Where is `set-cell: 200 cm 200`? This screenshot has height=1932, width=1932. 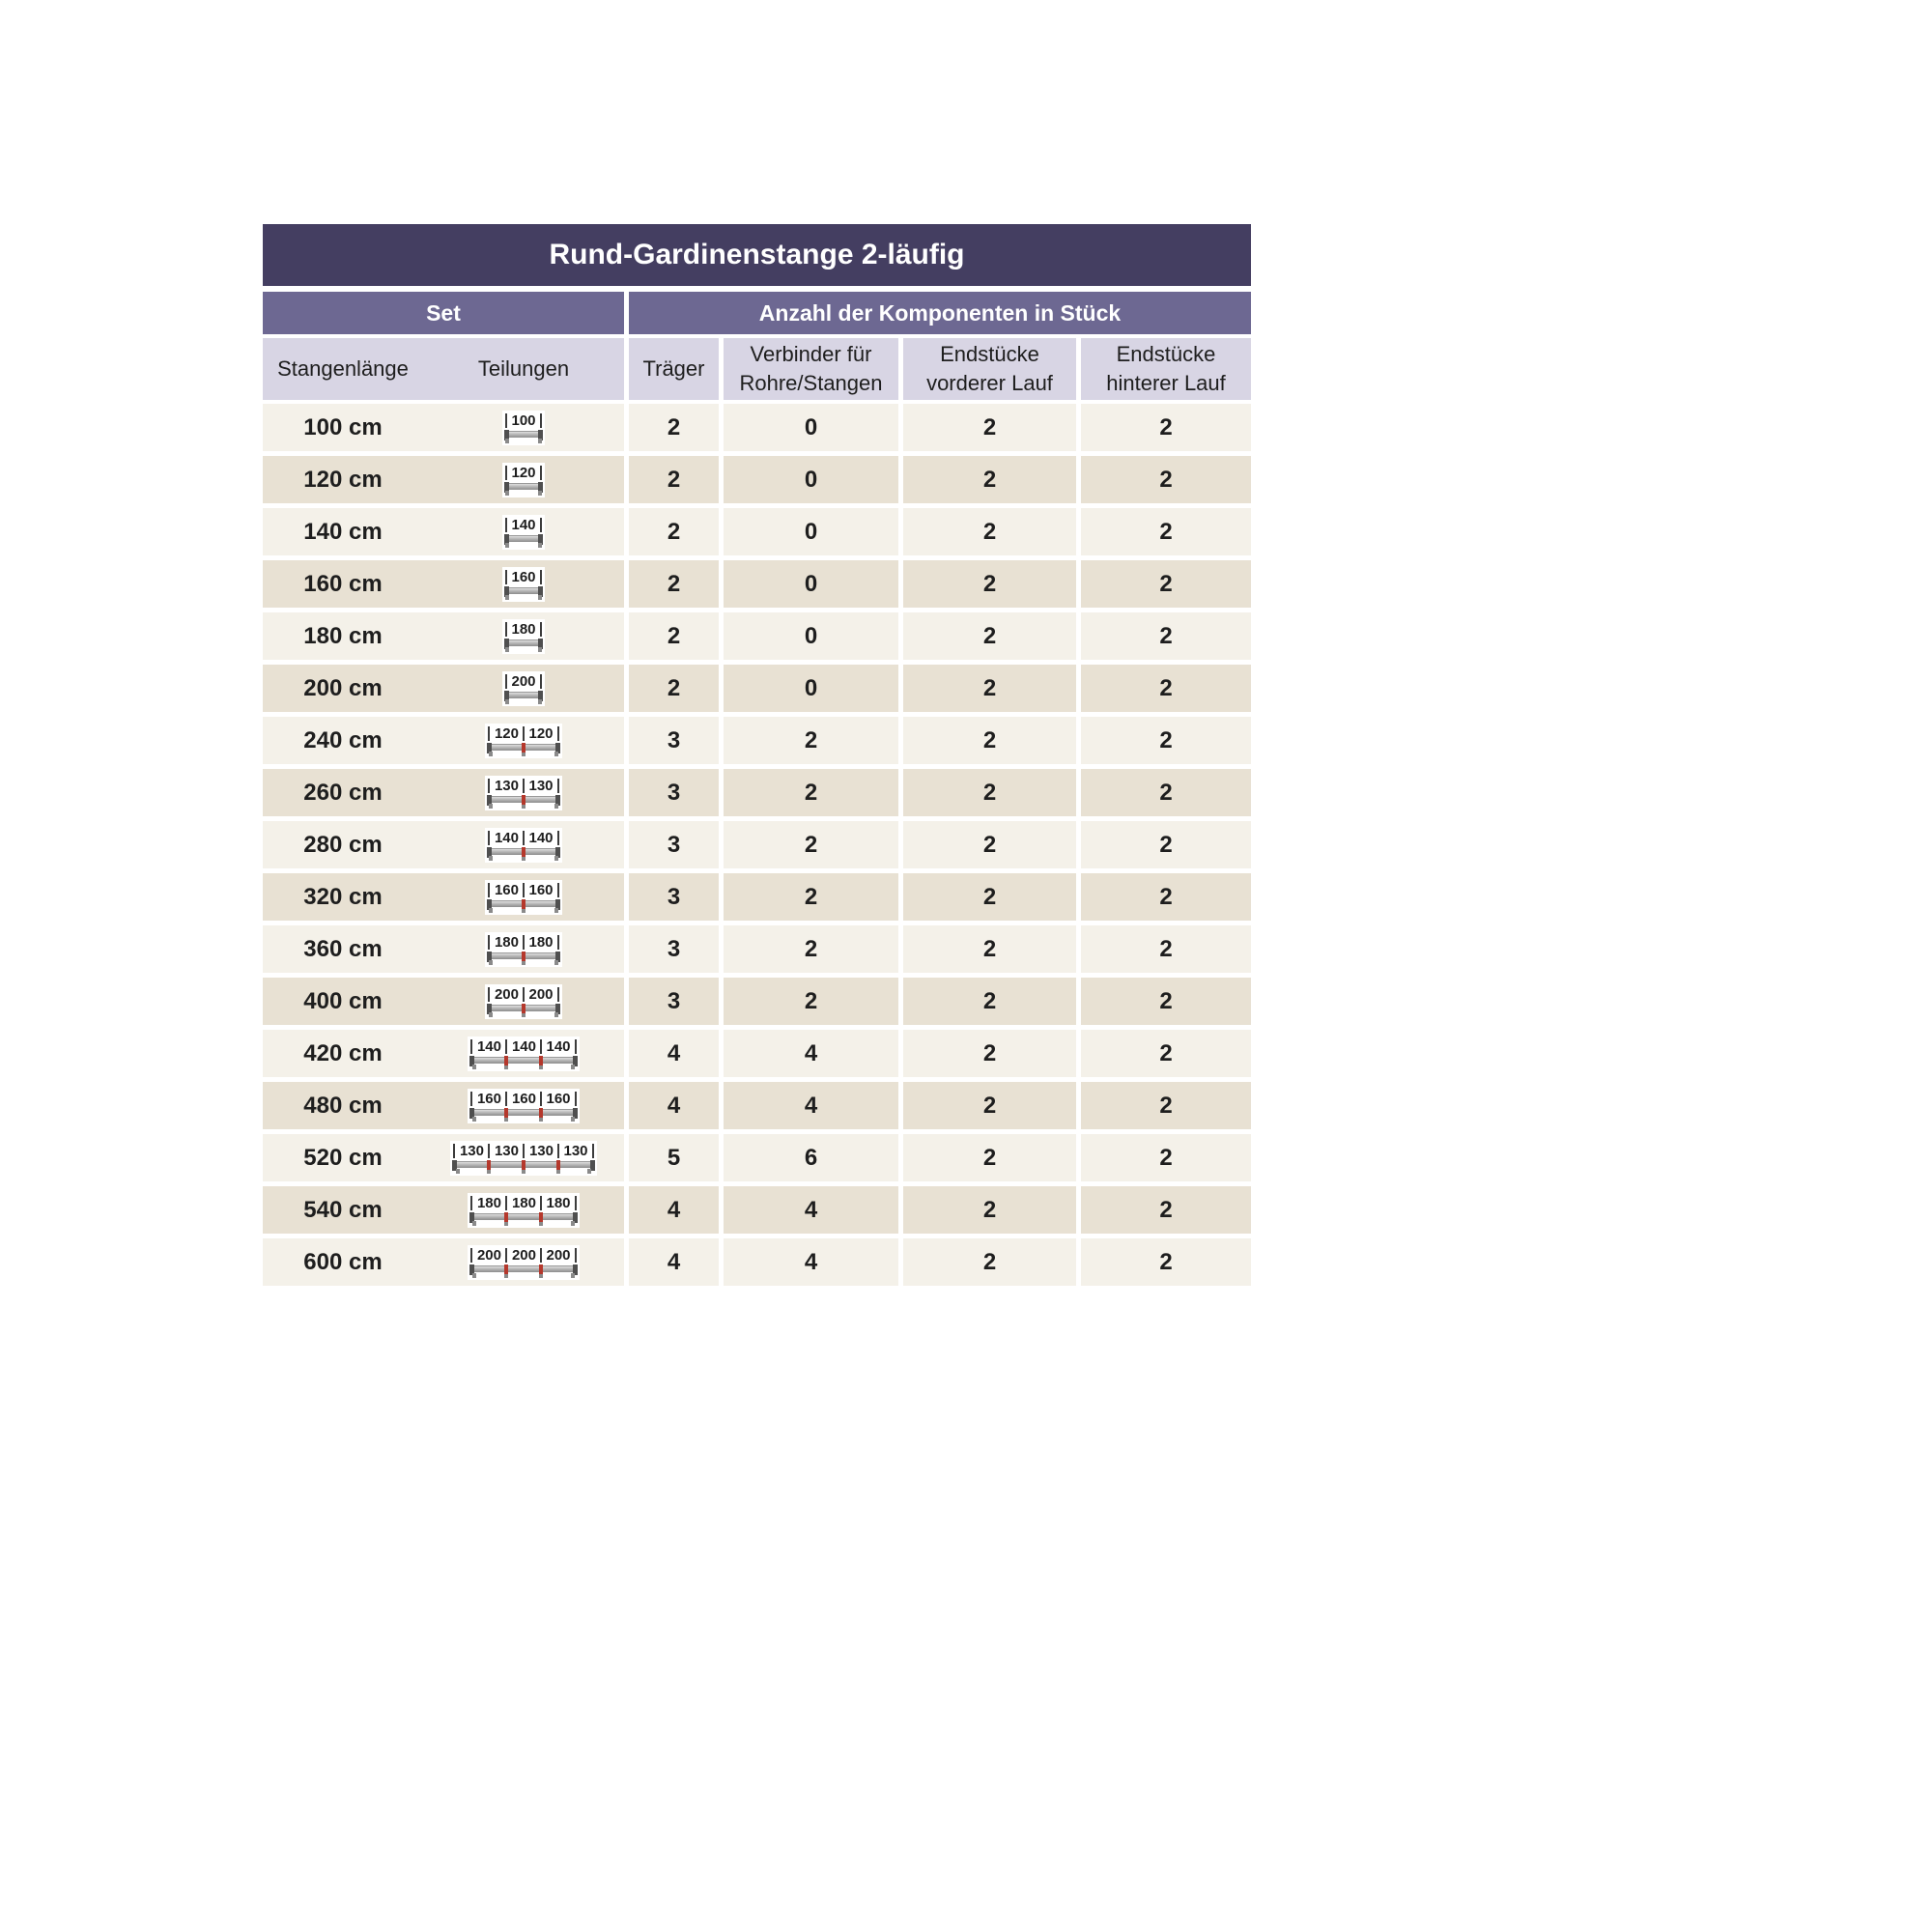 set-cell: 200 cm 200 is located at coordinates (443, 688).